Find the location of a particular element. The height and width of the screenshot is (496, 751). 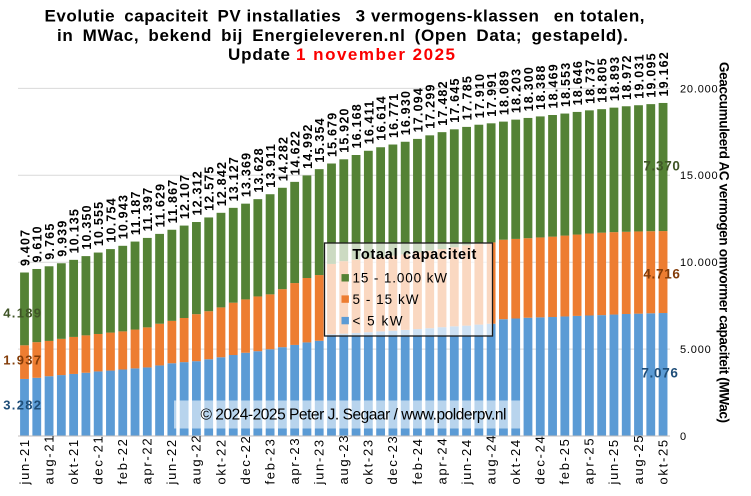

svg-text: Update is located at coordinates (259, 54).